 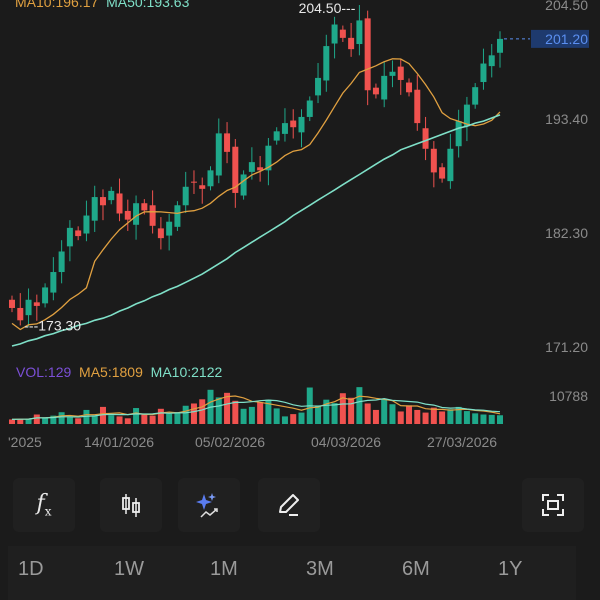 I want to click on price-axis-label: 171.20, so click(x=566, y=347).